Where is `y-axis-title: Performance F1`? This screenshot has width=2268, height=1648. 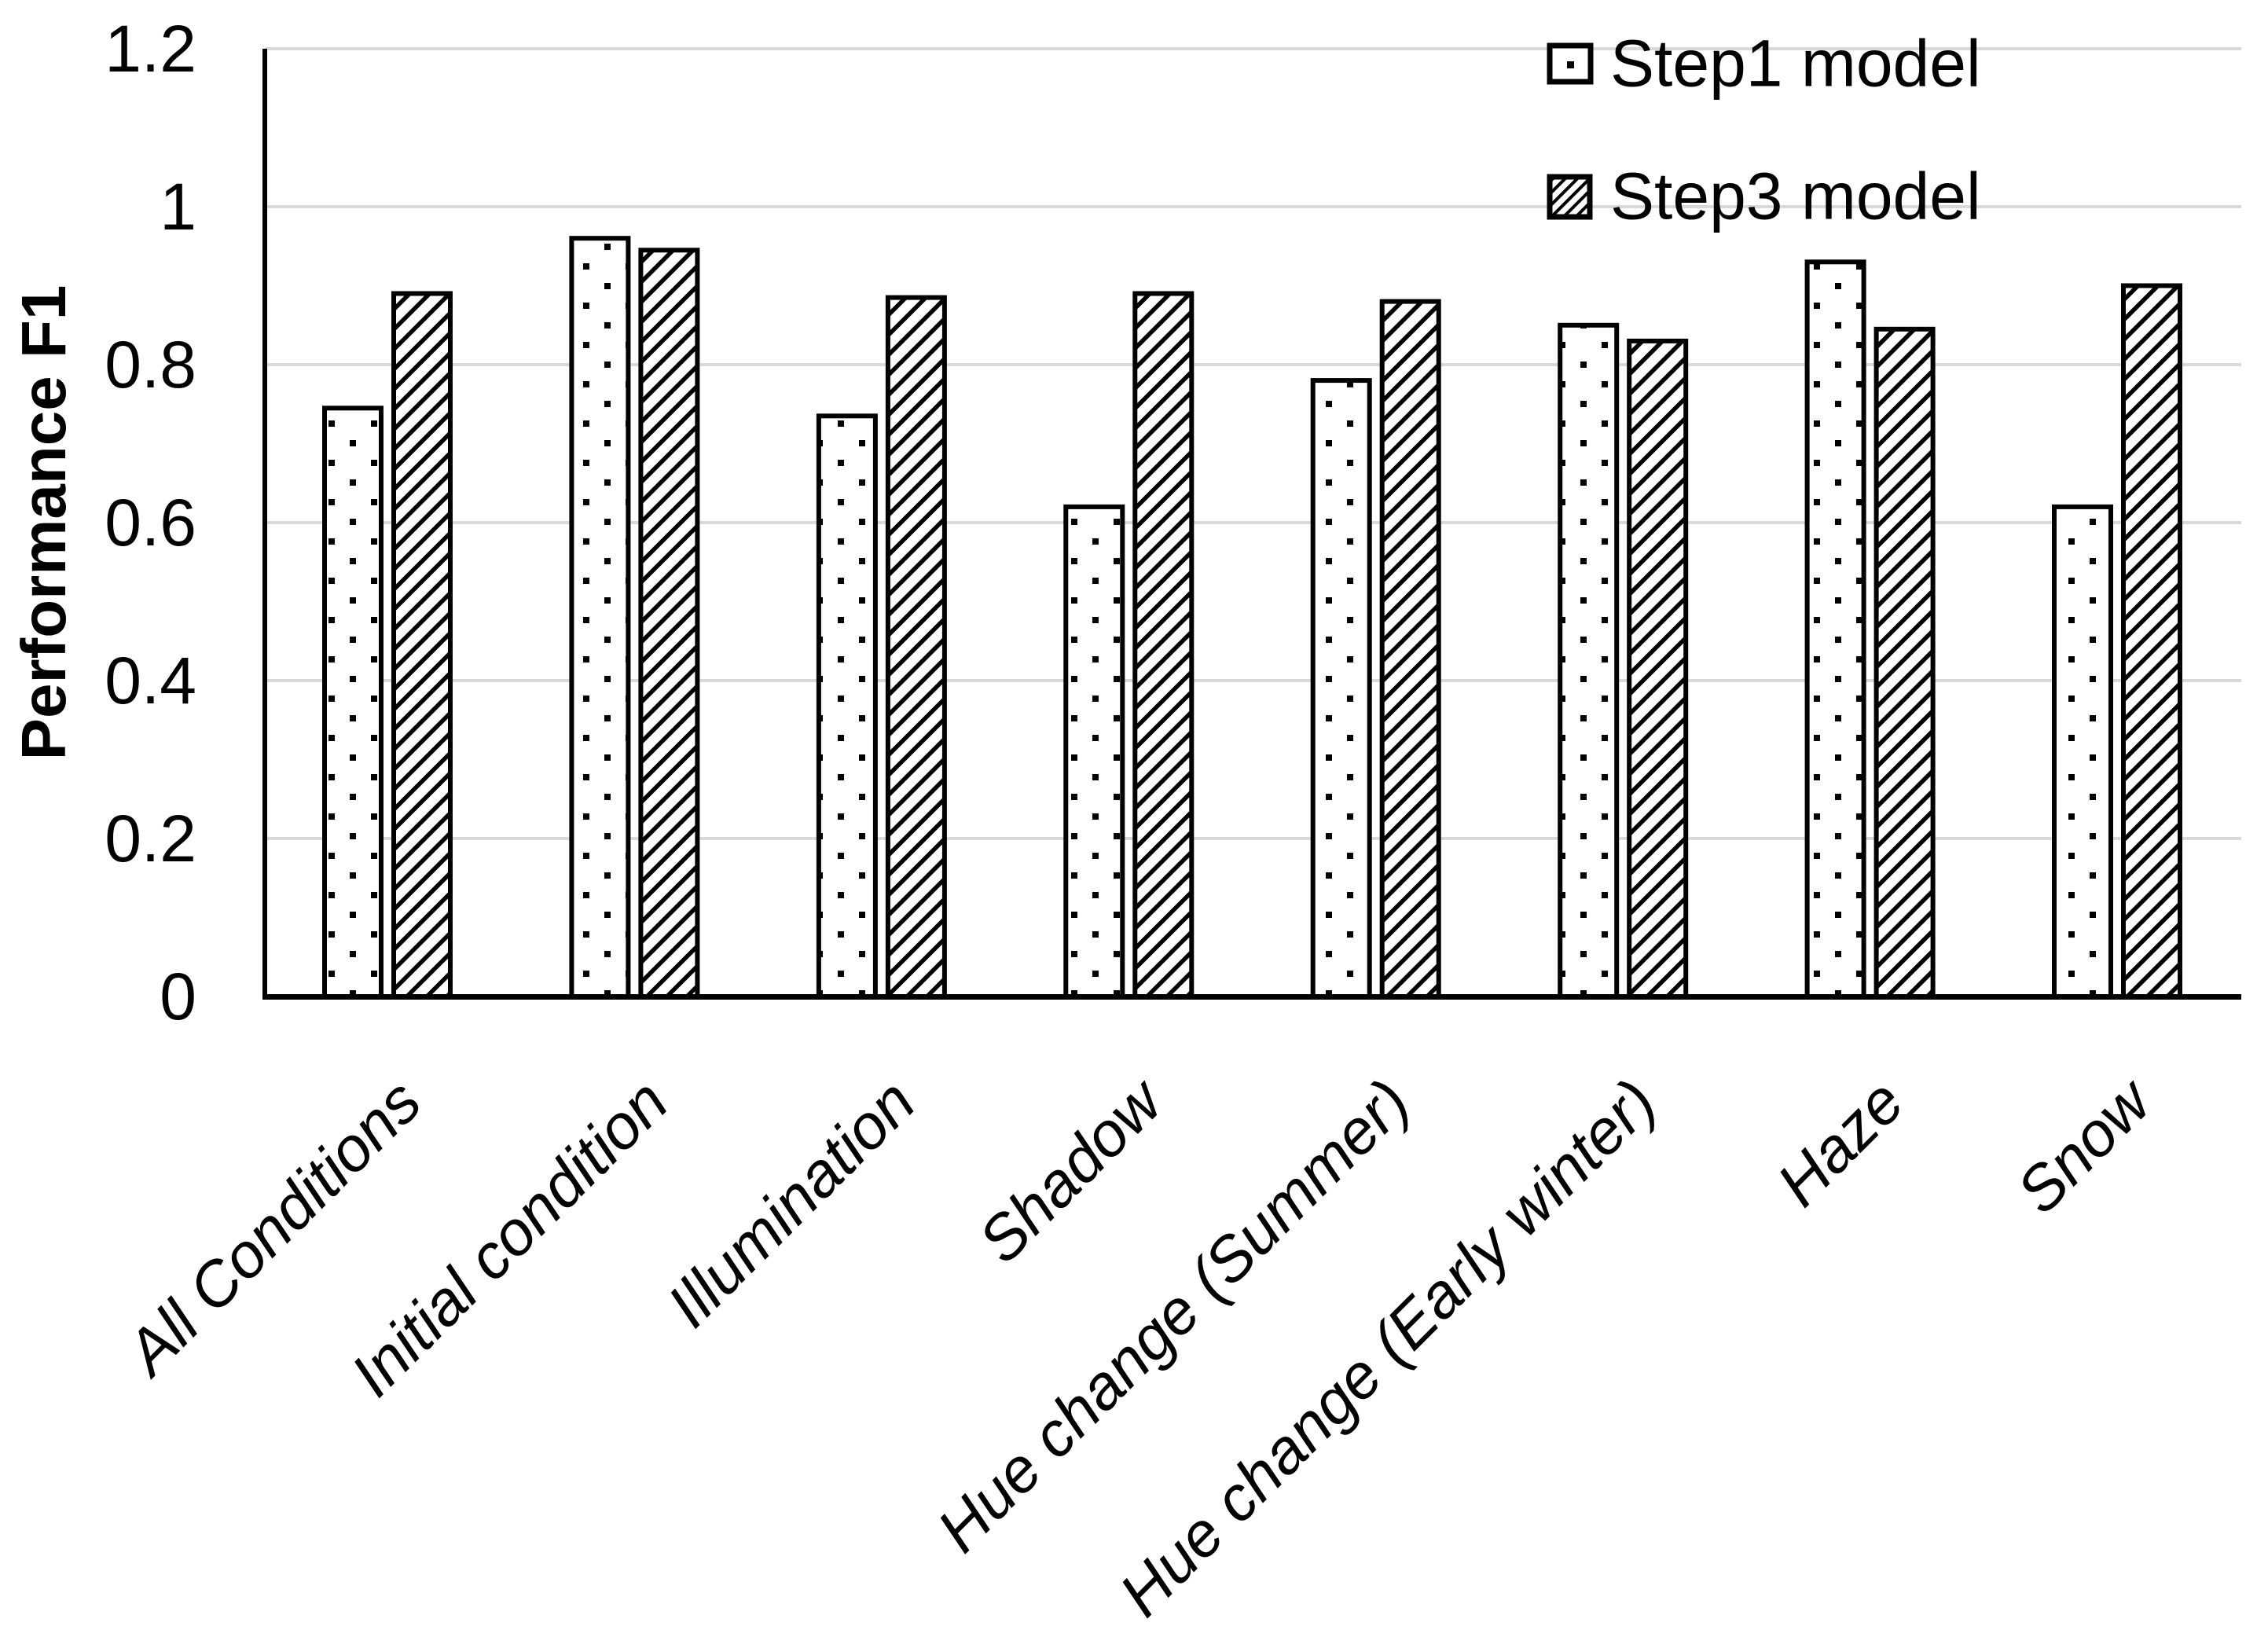 y-axis-title: Performance F1 is located at coordinates (44, 522).